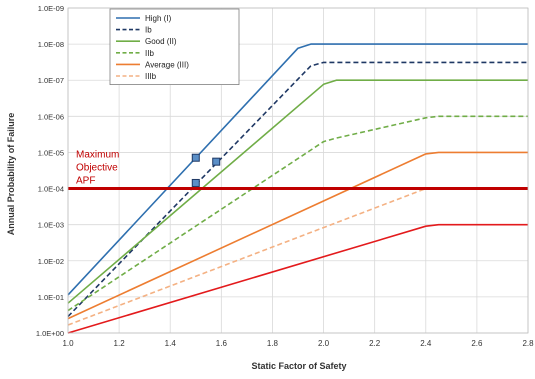  What do you see at coordinates (50, 333) in the screenshot?
I see `y-tick-label: 1.0E+00` at bounding box center [50, 333].